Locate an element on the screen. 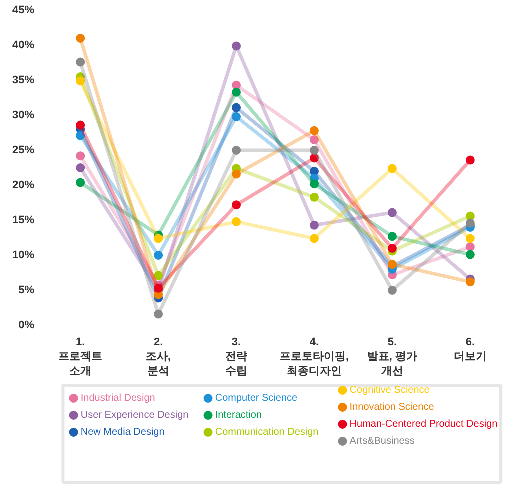 The image size is (530, 499). x-tick-label: 5. 발표, 평가 개선 is located at coordinates (392, 357).